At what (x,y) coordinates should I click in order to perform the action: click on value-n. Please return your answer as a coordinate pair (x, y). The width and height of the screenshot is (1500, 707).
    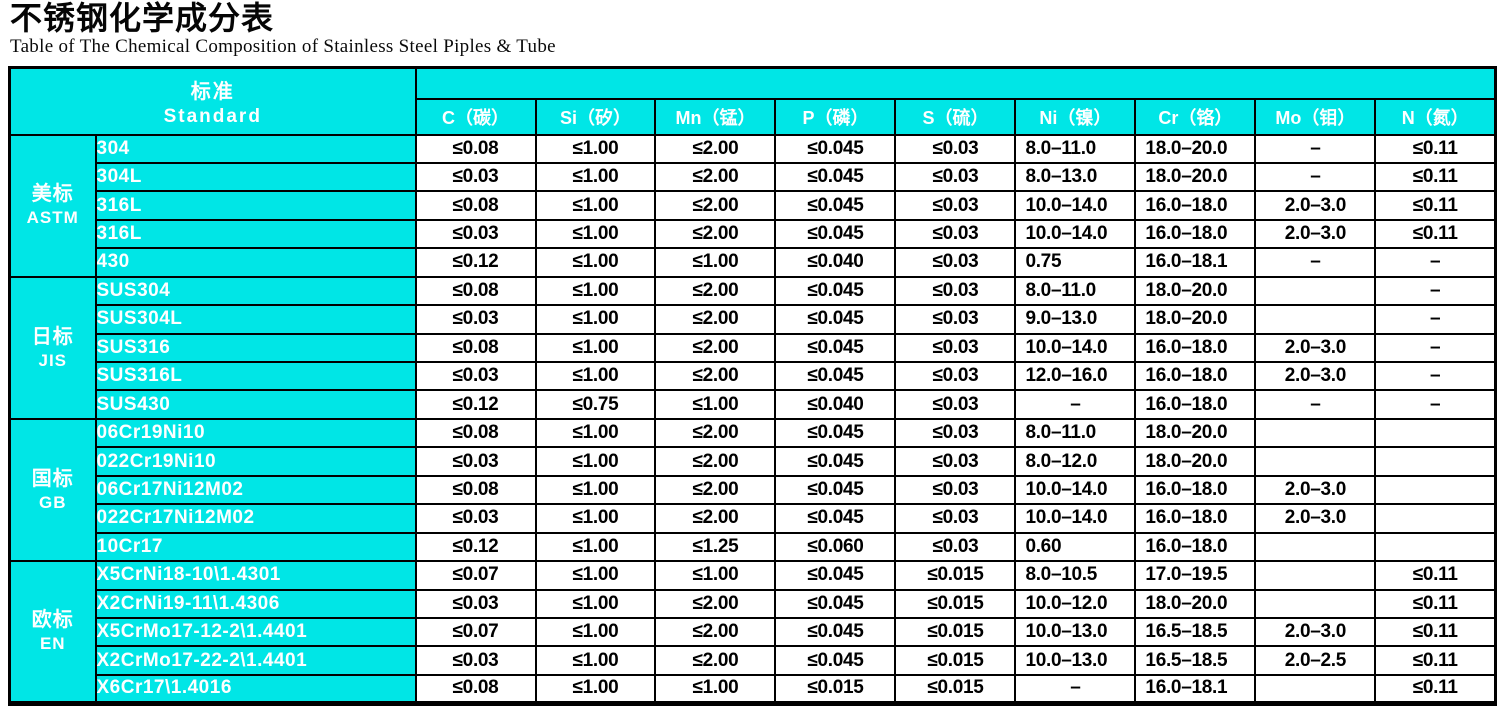
    Looking at the image, I should click on (1435, 490).